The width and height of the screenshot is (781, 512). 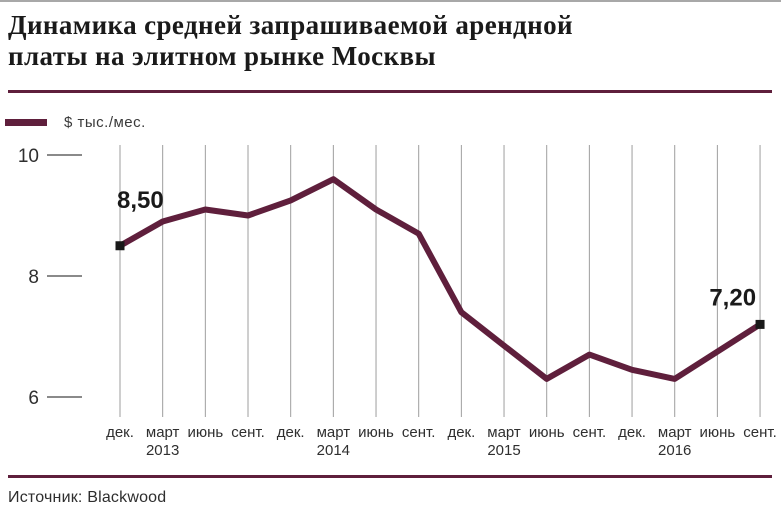 I want to click on legend: $ тыс./мес., so click(x=75, y=122).